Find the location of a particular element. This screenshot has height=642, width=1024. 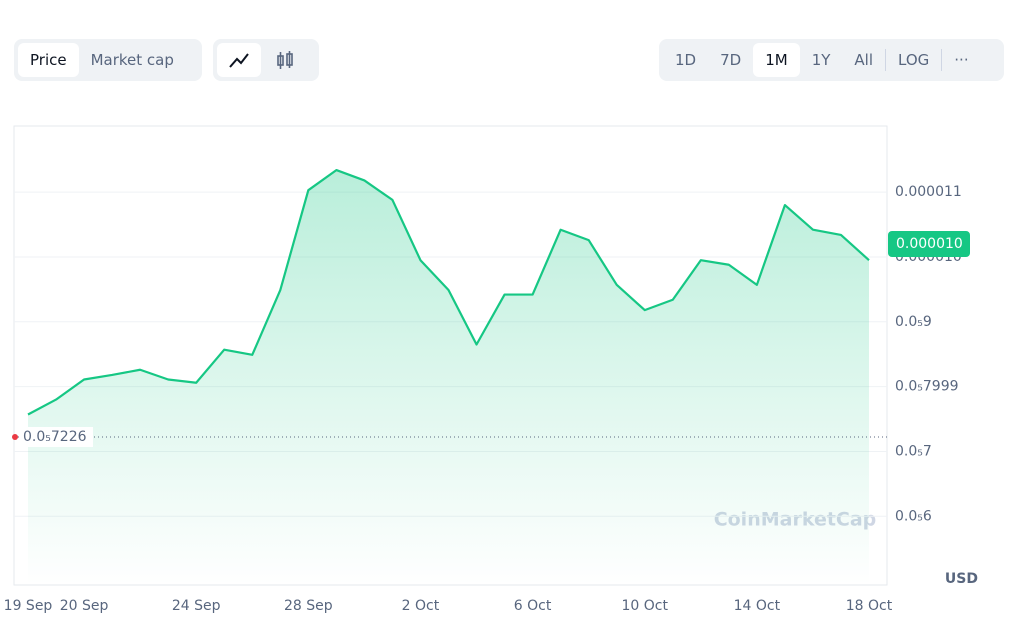

y-tick-label: 0.000011 is located at coordinates (928, 192).